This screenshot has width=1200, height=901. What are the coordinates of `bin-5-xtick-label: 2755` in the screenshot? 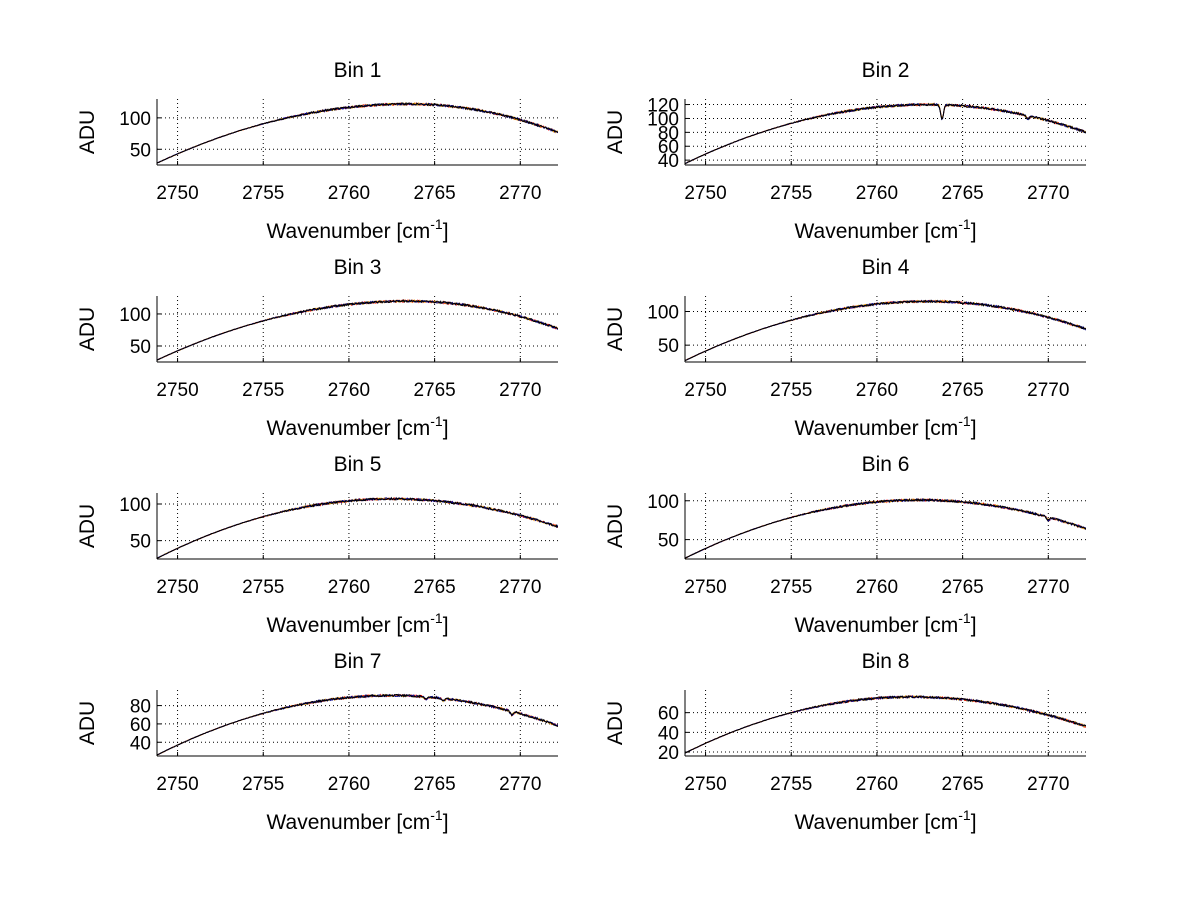 It's located at (263, 587).